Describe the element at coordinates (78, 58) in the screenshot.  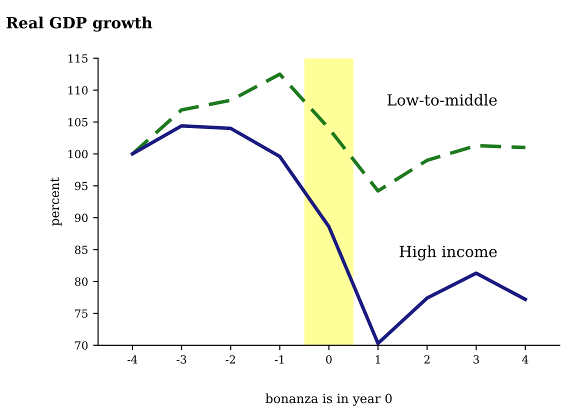
I see `y-tick-label: 115` at that location.